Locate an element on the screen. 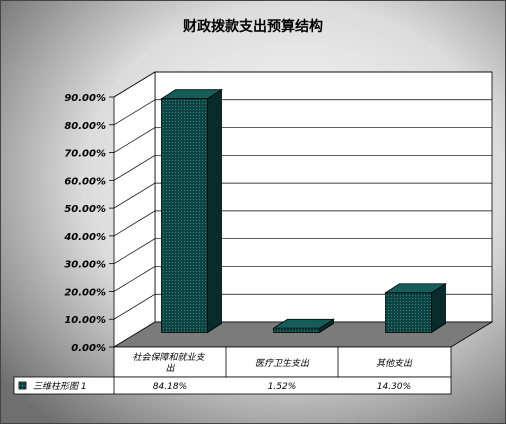 The width and height of the screenshot is (506, 429). y-tick-label: 40.00% is located at coordinates (84, 237).